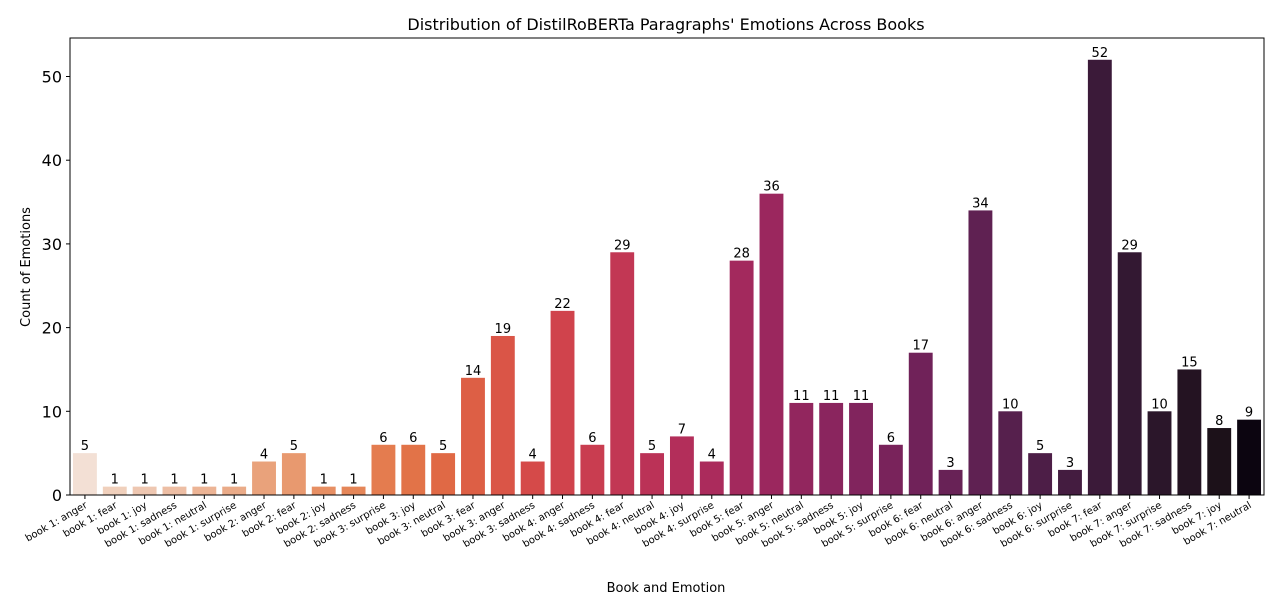 This screenshot has width=1280, height=612. I want to click on data-label-31: 10, so click(1010, 404).